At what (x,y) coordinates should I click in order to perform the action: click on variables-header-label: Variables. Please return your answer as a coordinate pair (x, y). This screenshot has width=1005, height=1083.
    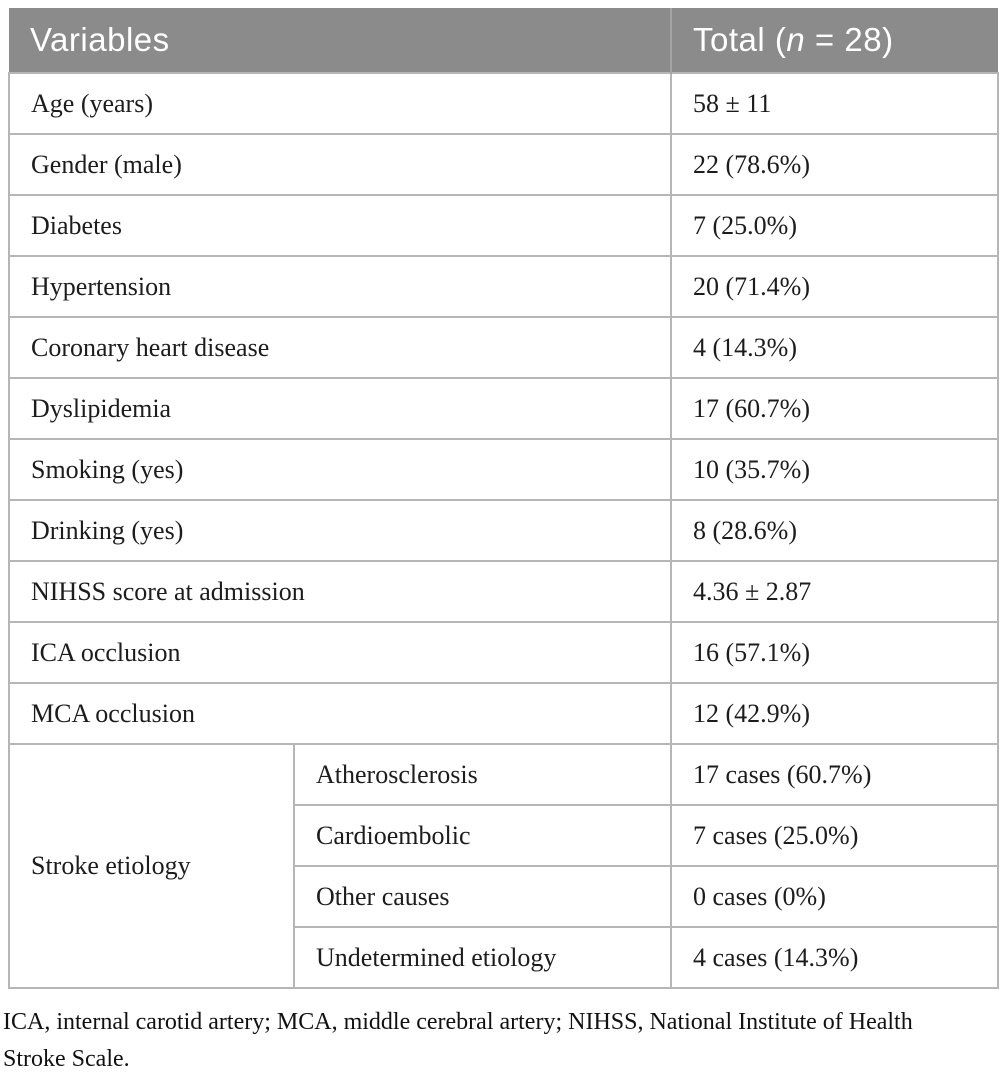
    Looking at the image, I should click on (100, 39).